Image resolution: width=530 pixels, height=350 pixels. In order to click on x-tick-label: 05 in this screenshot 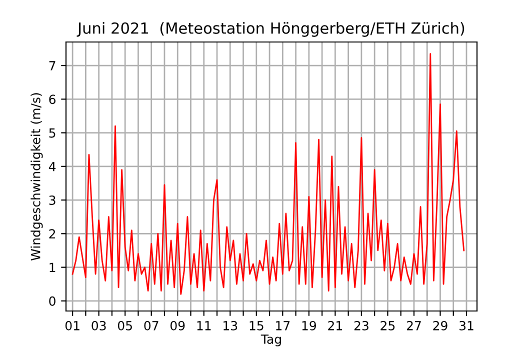, I will do `click(125, 325)`.